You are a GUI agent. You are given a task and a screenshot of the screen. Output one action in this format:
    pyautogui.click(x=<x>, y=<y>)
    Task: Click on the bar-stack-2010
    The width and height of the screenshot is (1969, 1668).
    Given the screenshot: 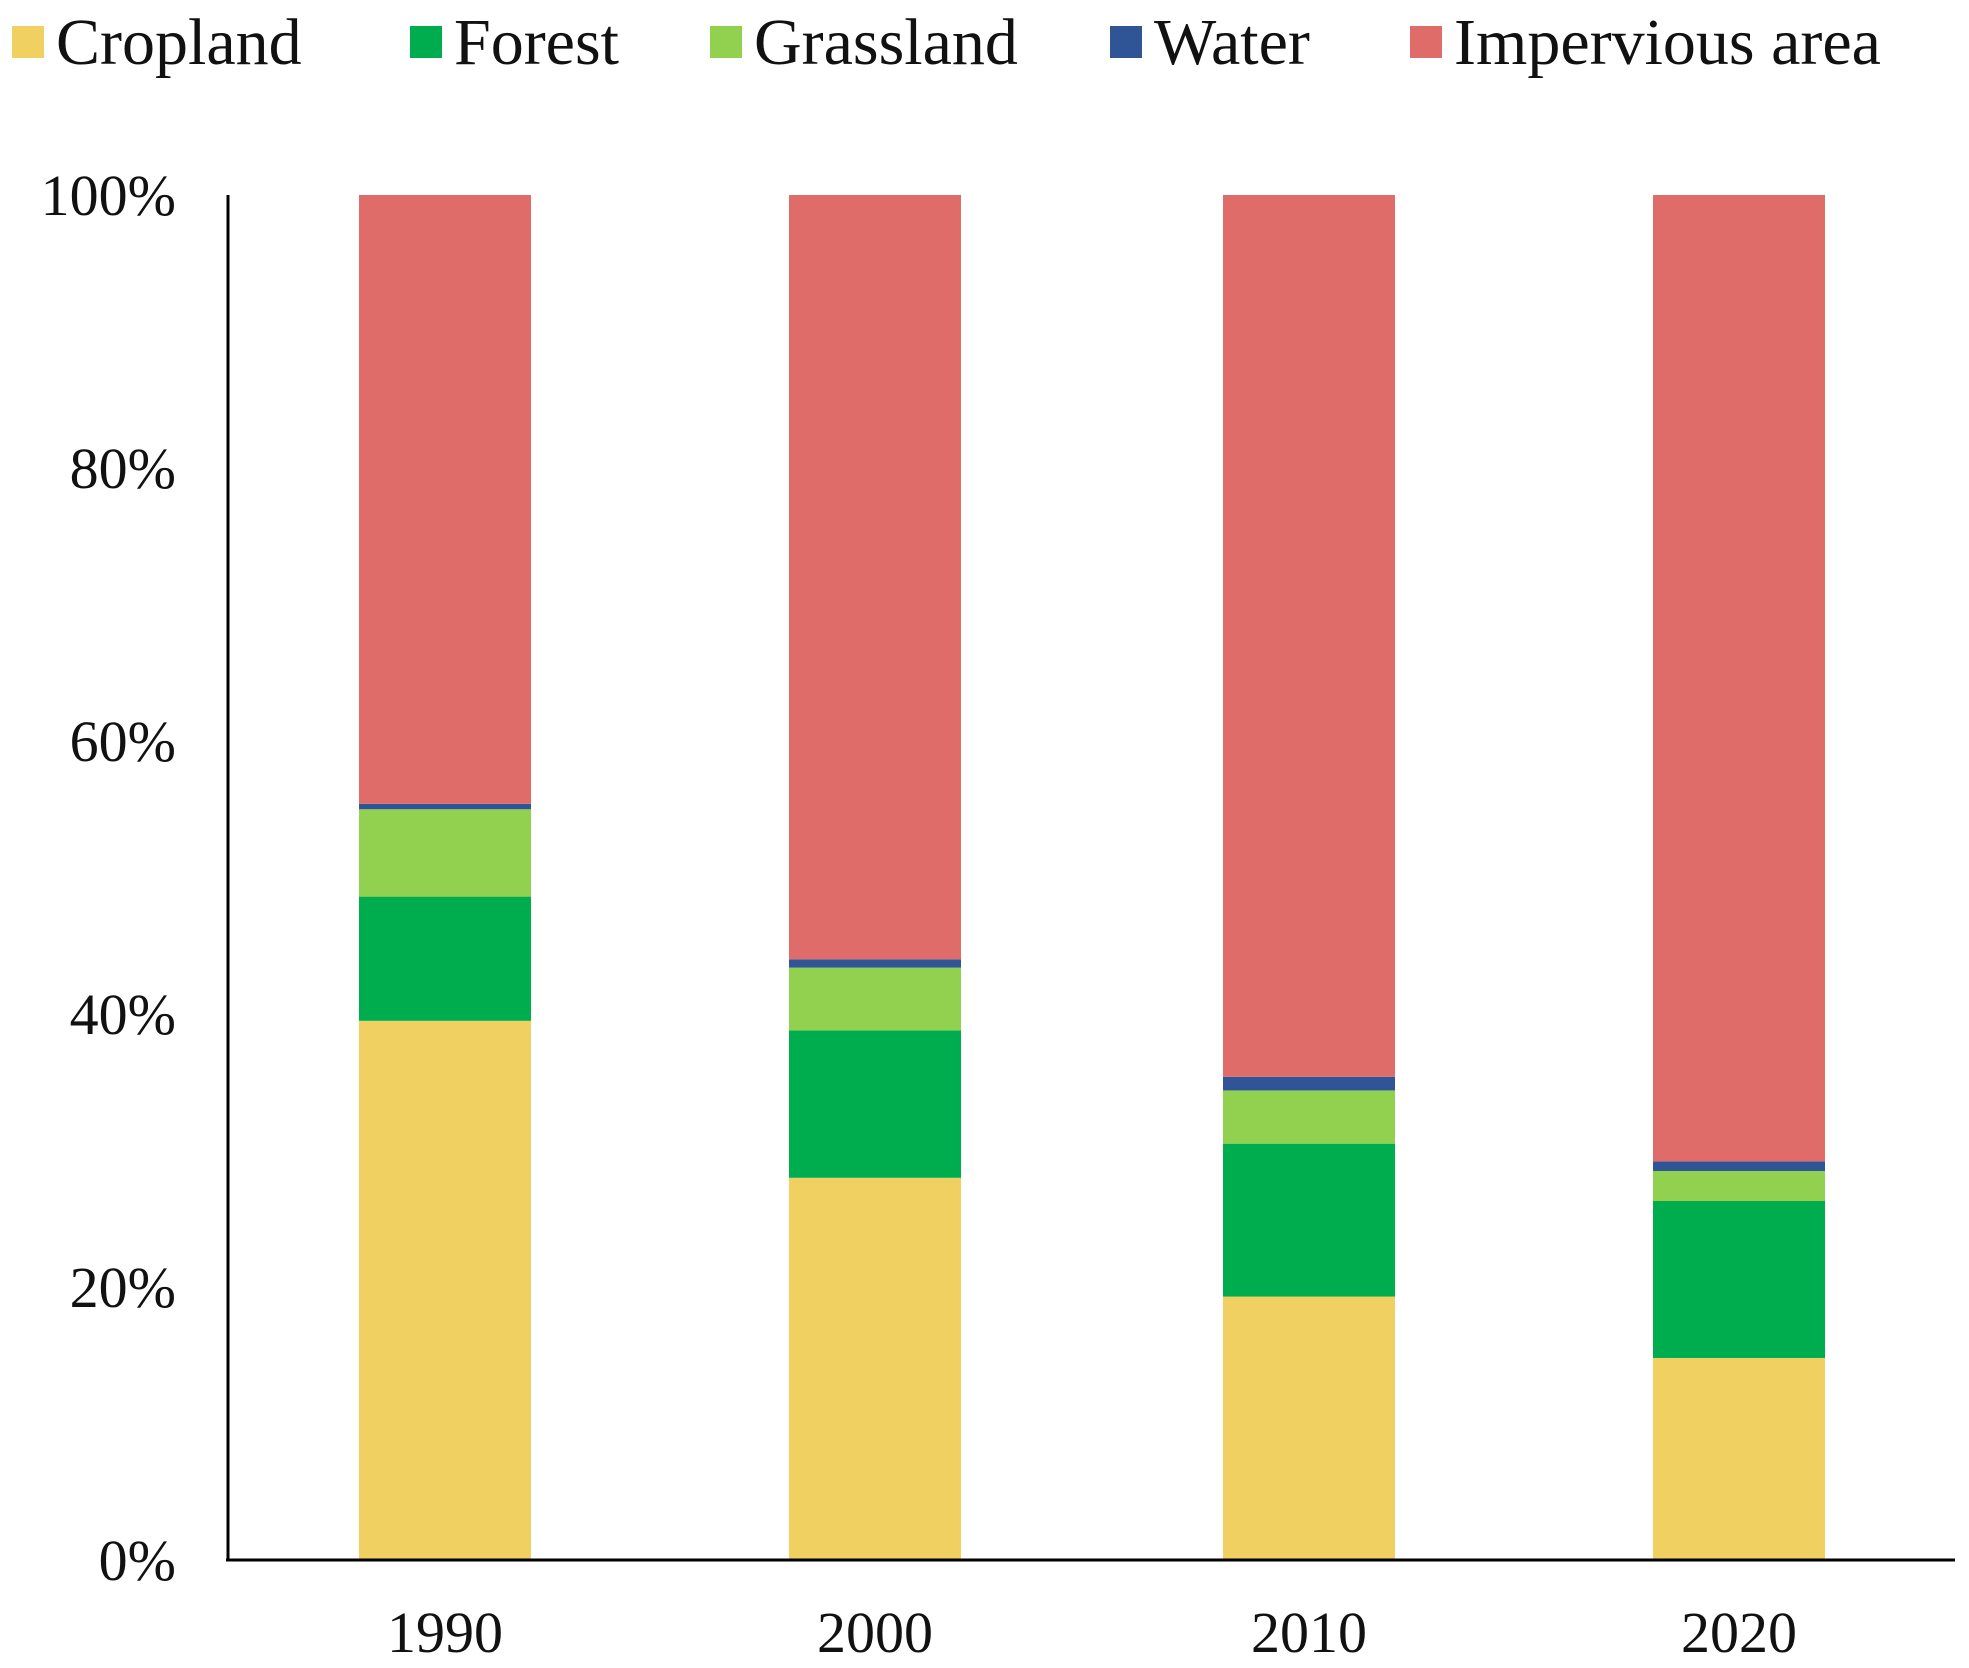 What is the action you would take?
    pyautogui.click(x=1309, y=877)
    